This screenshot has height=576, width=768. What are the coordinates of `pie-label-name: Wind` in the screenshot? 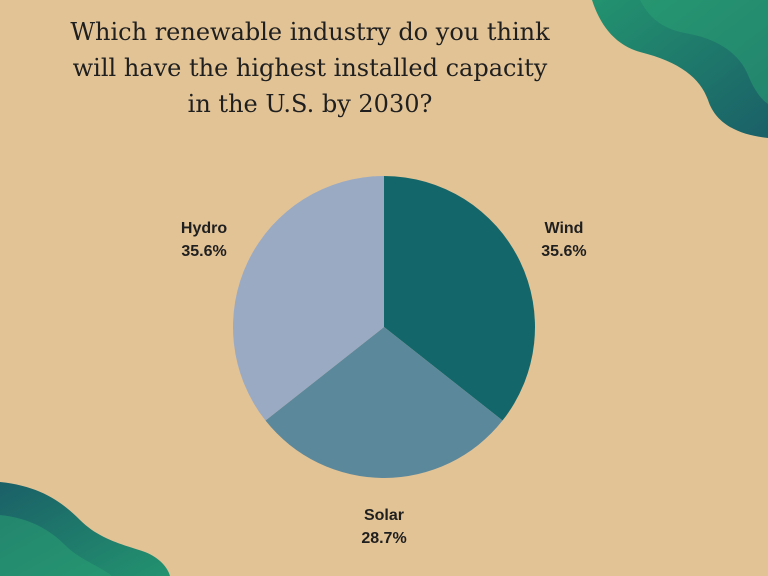 It's located at (564, 228).